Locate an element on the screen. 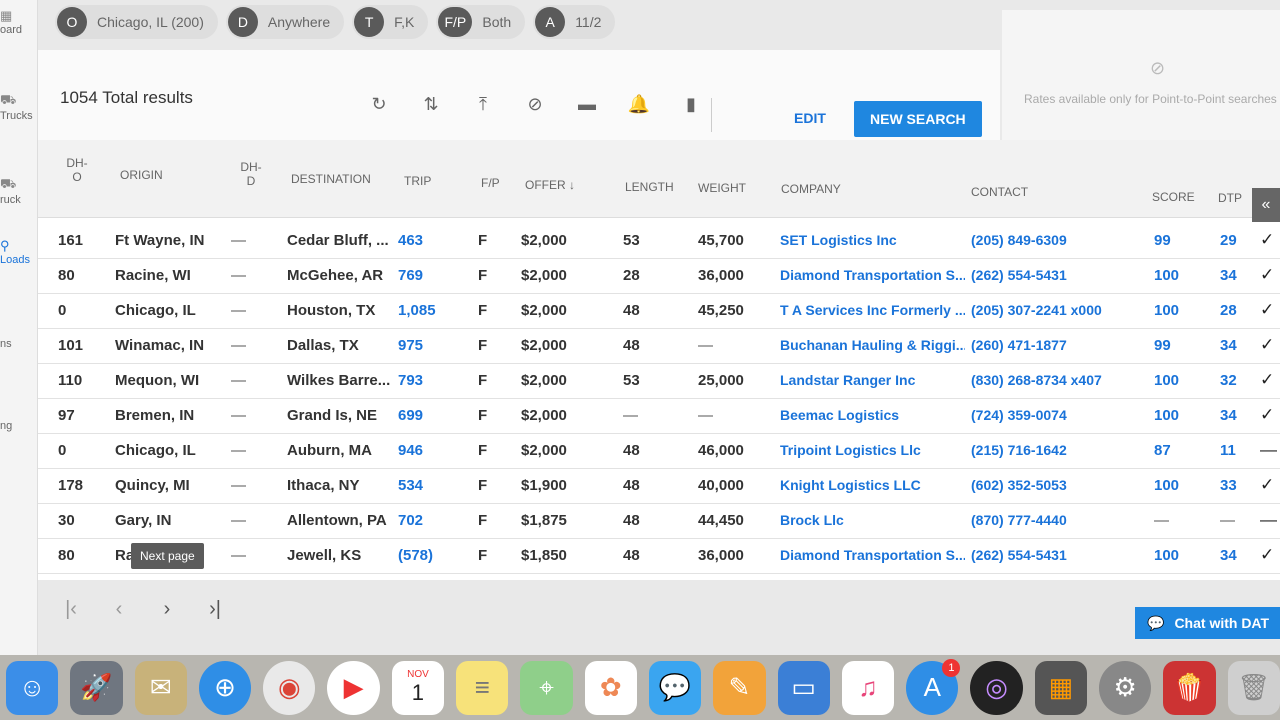 The image size is (1280, 720). calendar-icon: NOV 1 is located at coordinates (418, 687).